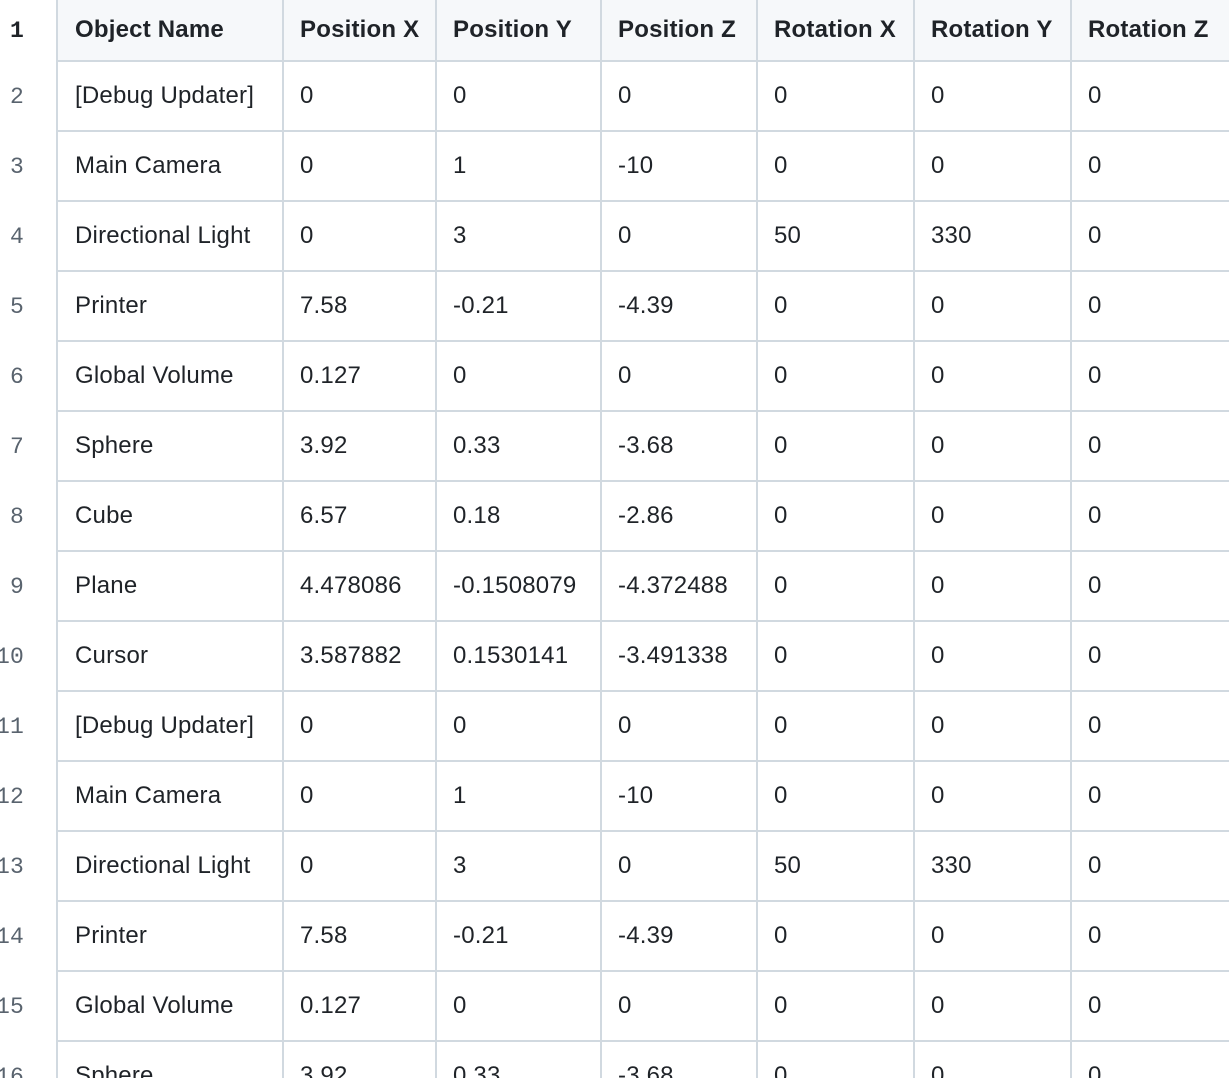  Describe the element at coordinates (29, 307) in the screenshot. I see `line-number: 5` at that location.